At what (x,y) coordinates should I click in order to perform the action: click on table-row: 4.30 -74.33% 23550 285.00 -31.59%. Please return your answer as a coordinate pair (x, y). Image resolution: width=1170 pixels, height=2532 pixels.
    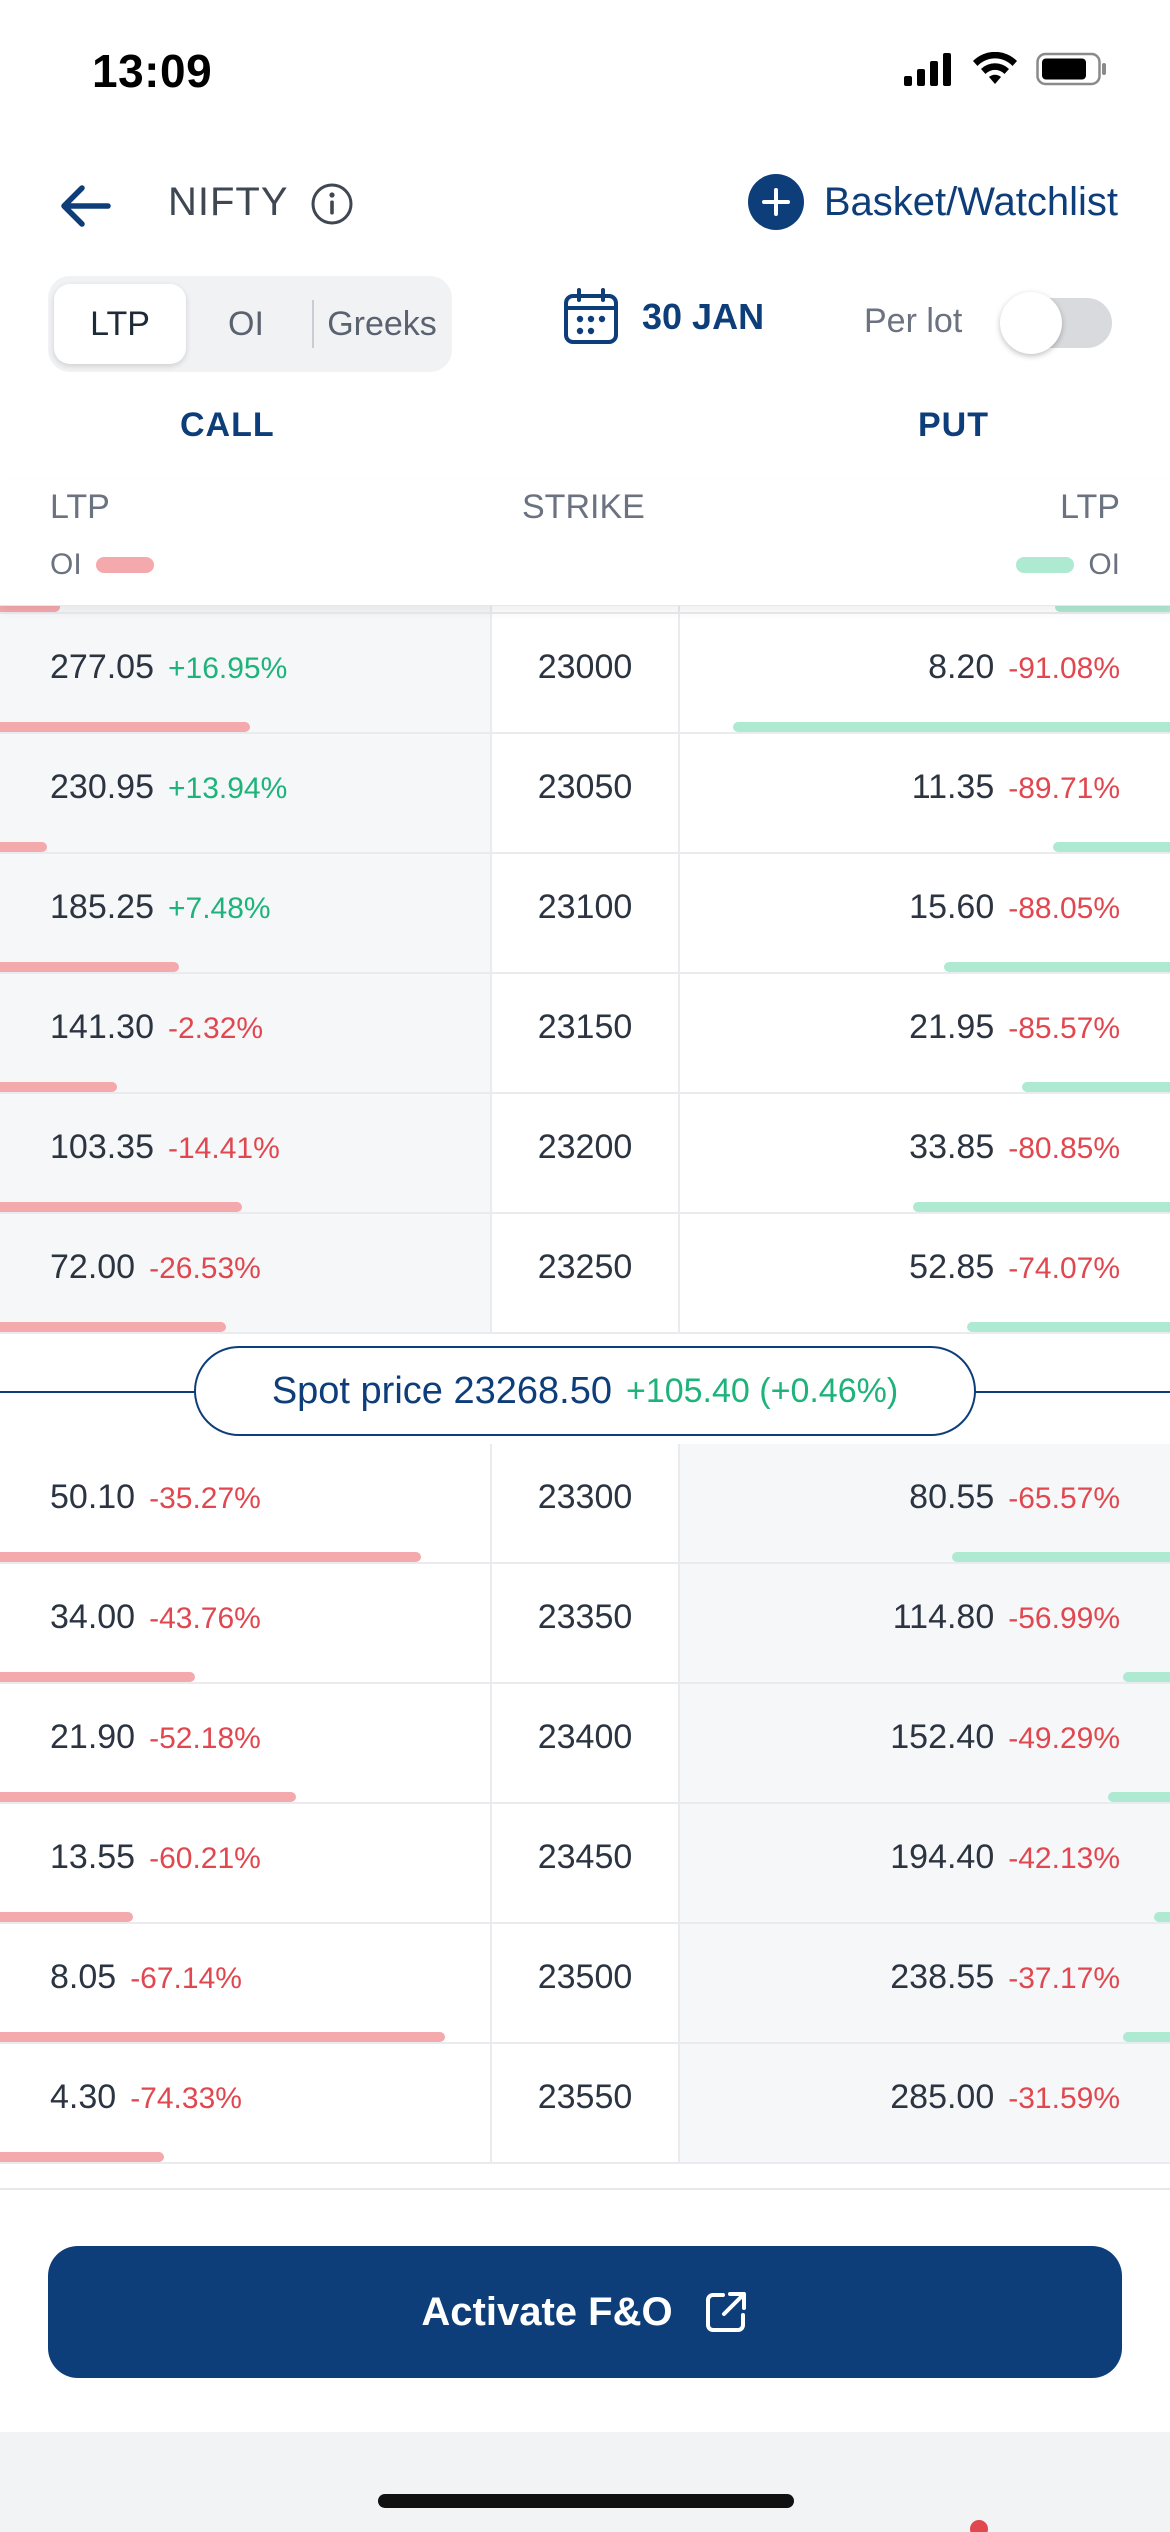
    Looking at the image, I should click on (585, 2104).